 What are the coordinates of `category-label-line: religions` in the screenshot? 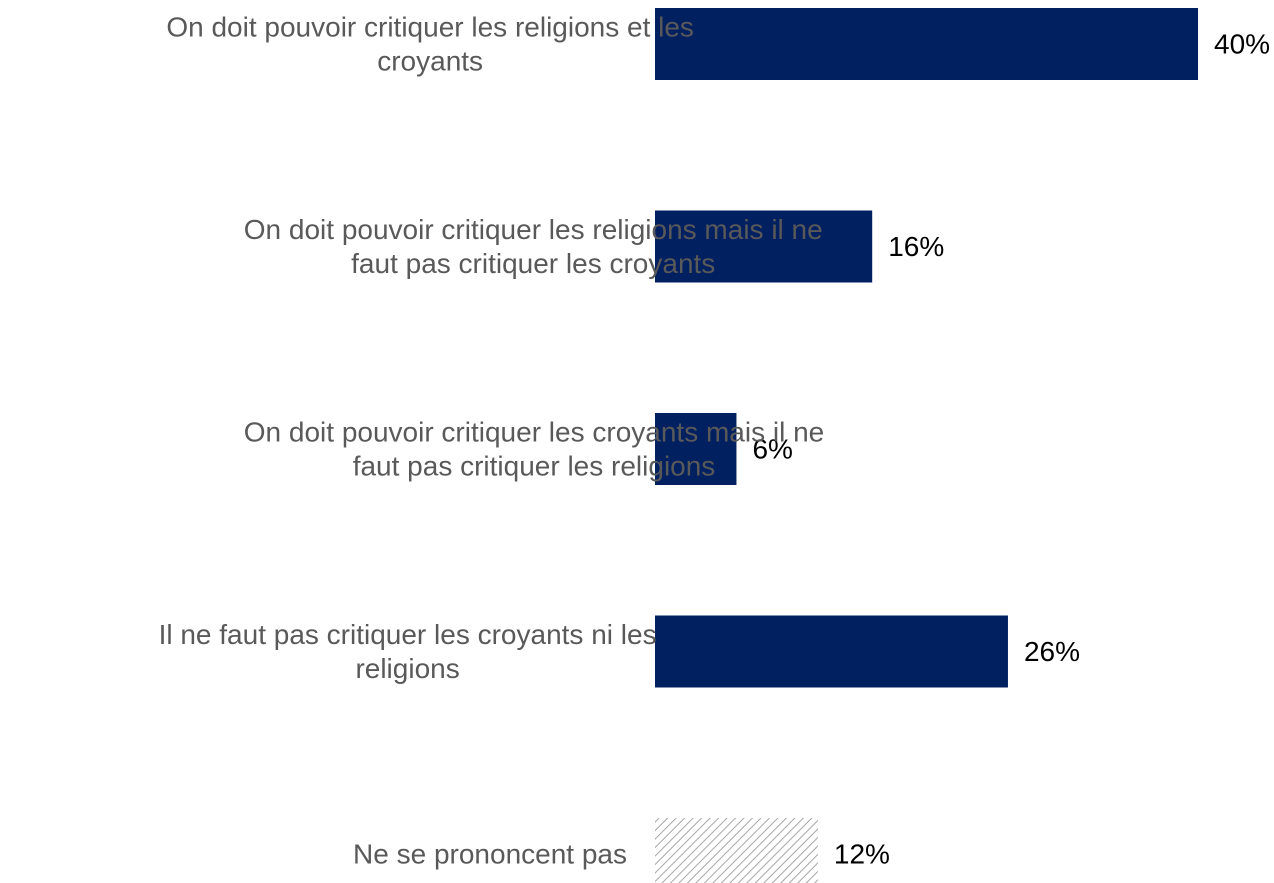 It's located at (407, 668).